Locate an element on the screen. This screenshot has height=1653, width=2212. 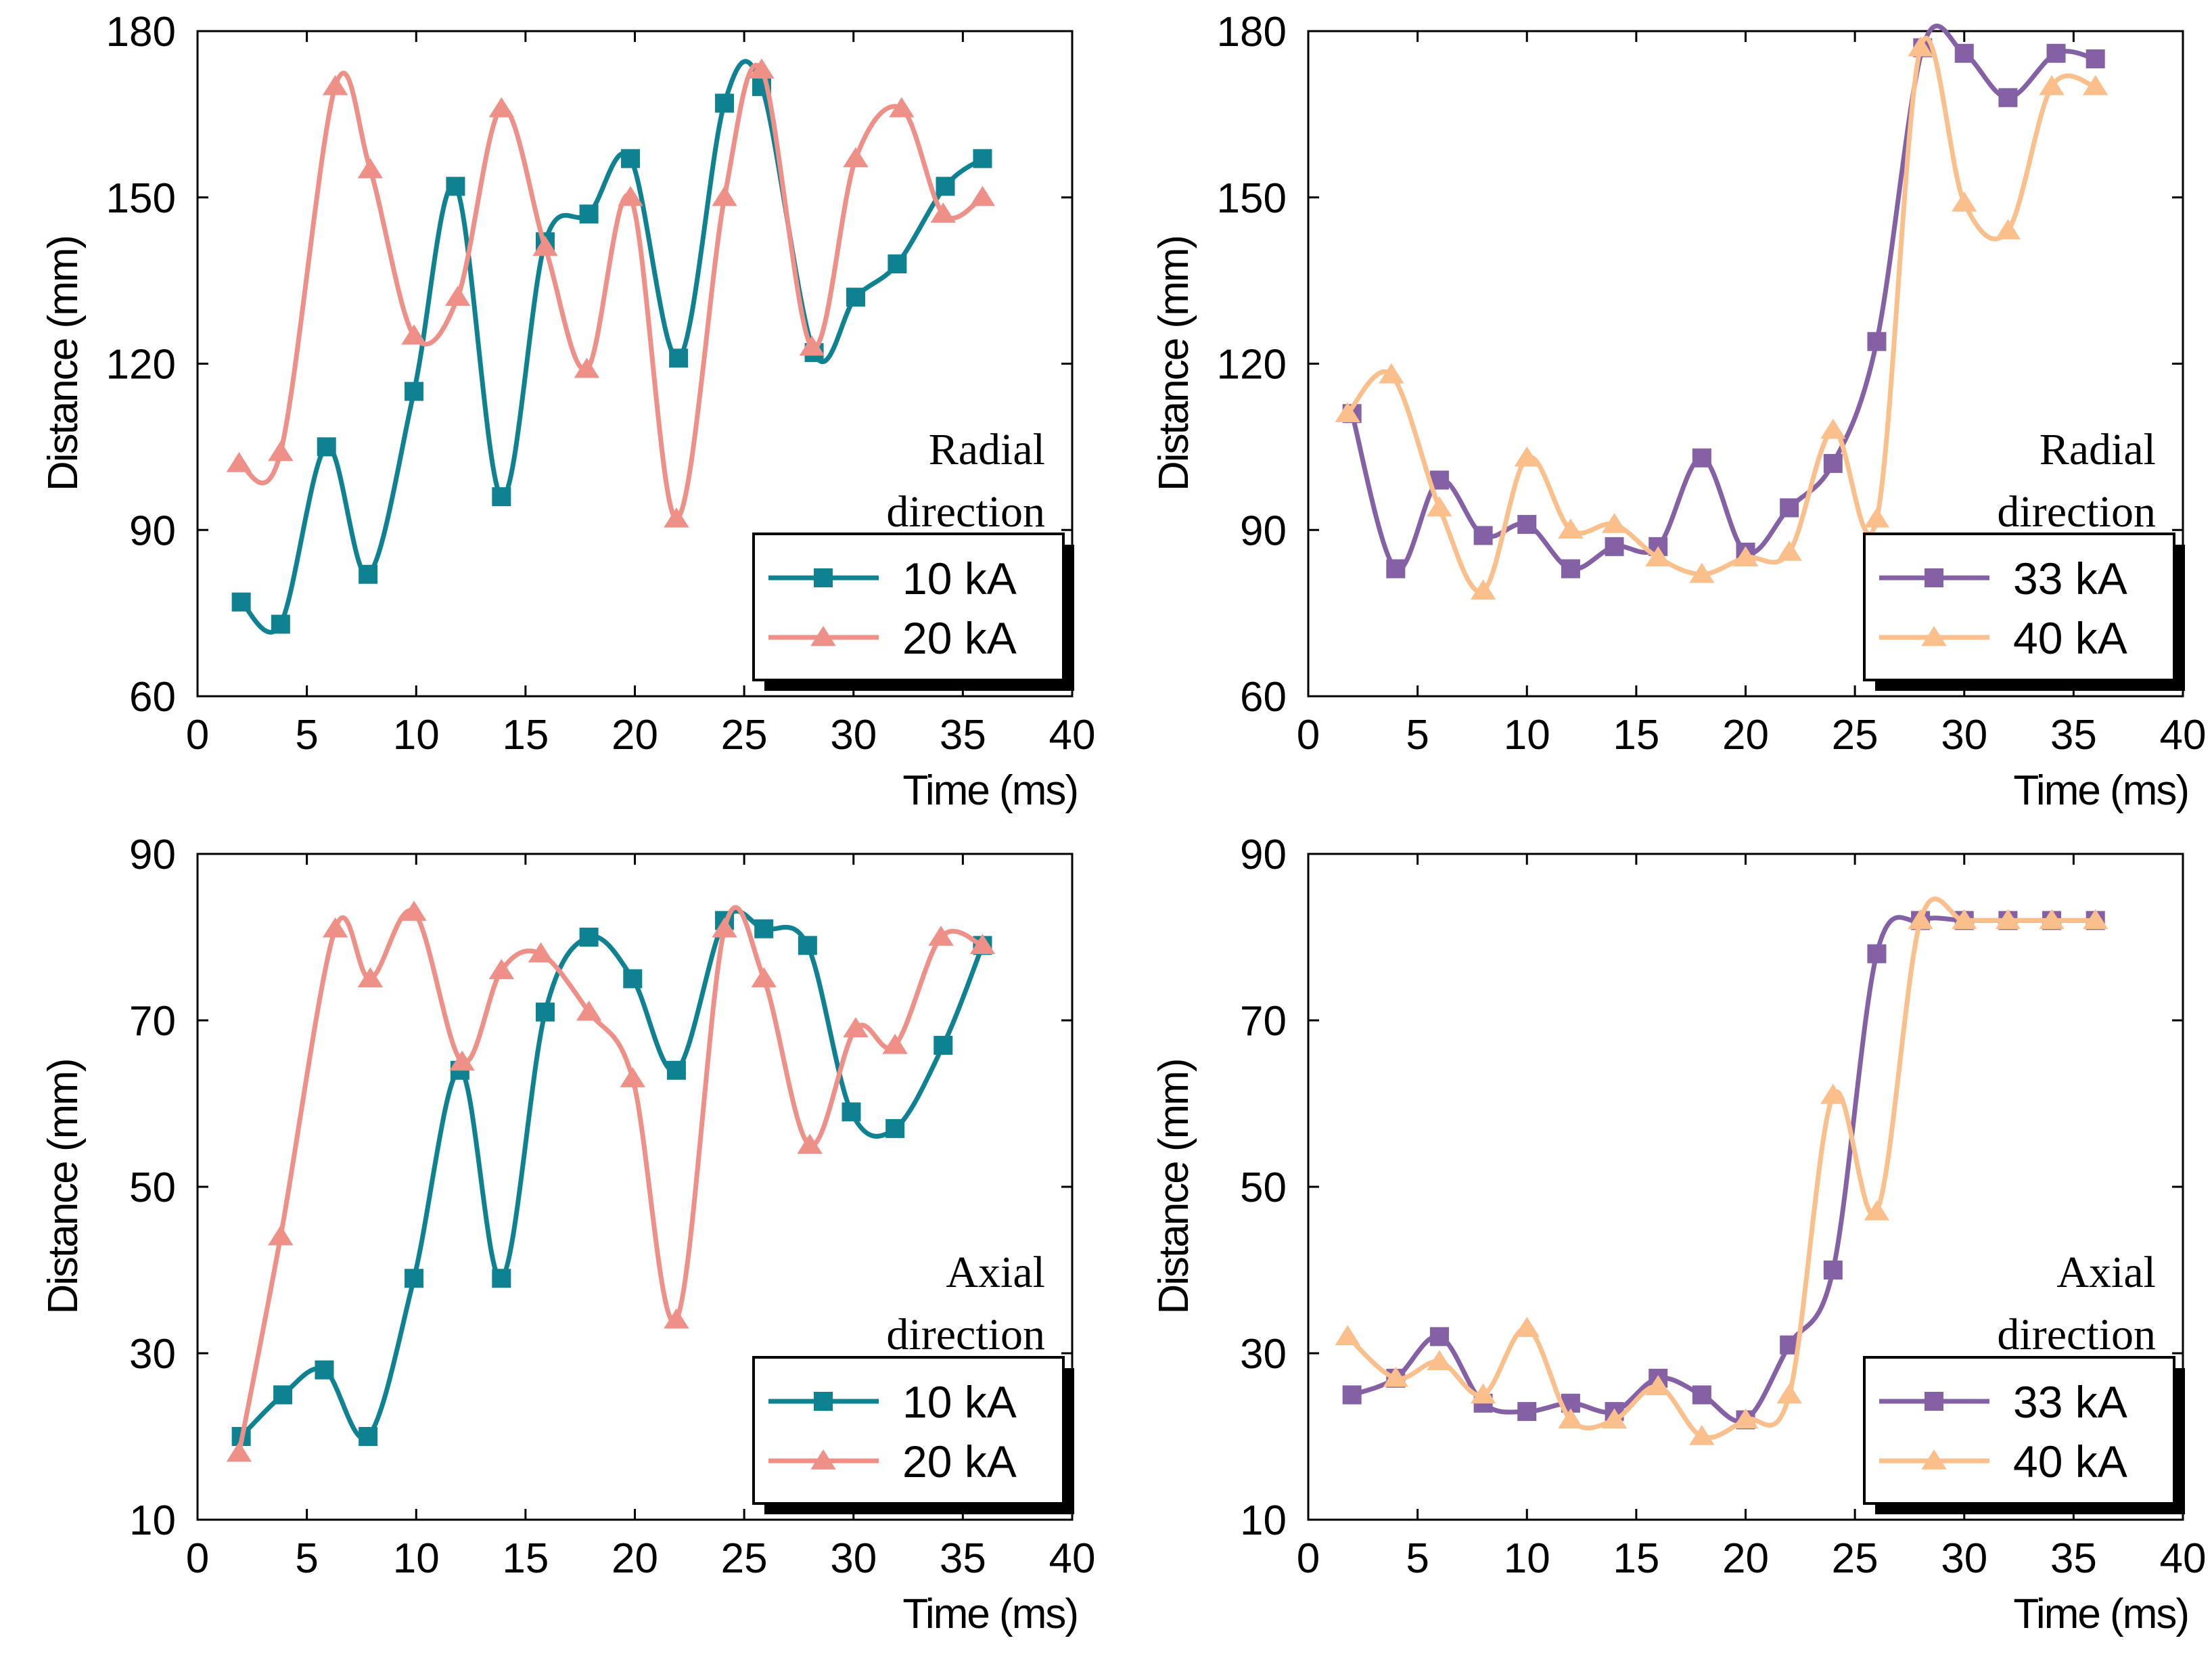
annotation-line: Radial is located at coordinates (987, 449).